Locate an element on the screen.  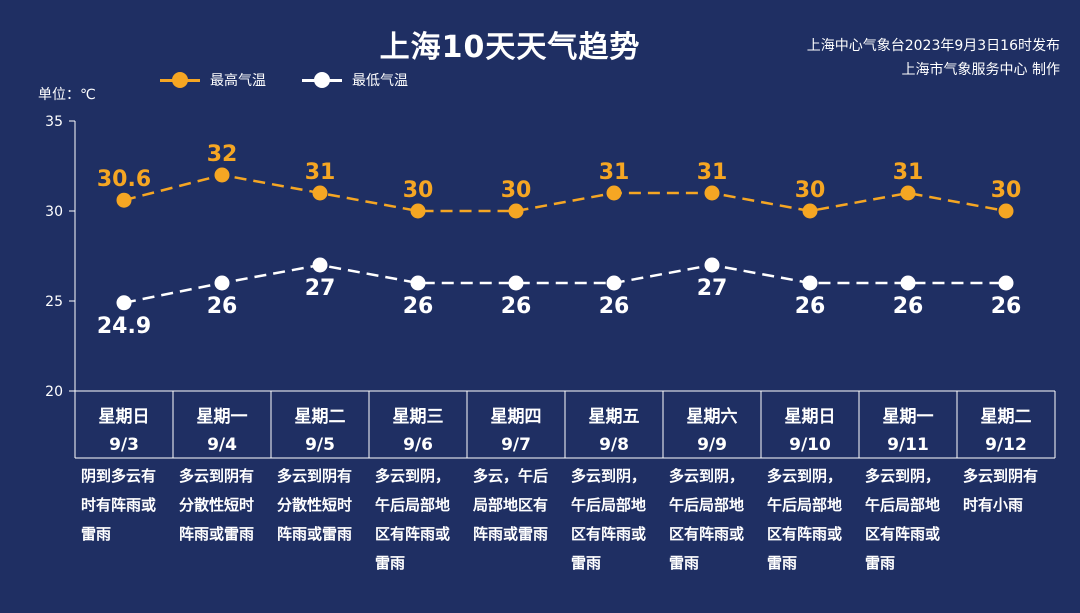
low-temp-line is located at coordinates (564, 284).